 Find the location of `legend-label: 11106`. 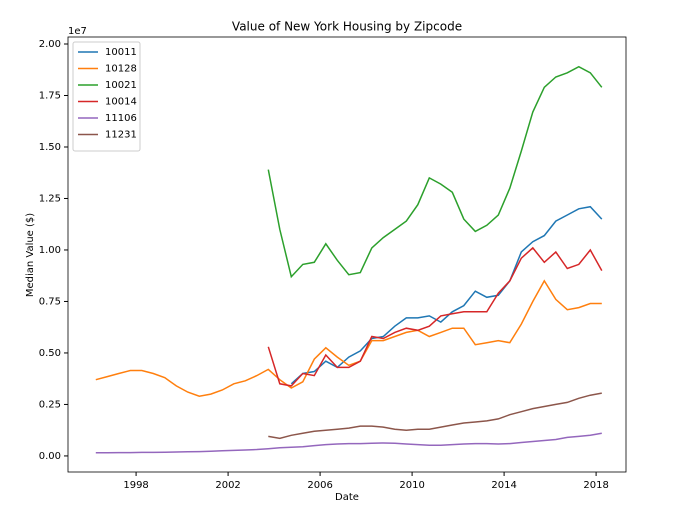

legend-label: 11106 is located at coordinates (121, 118).